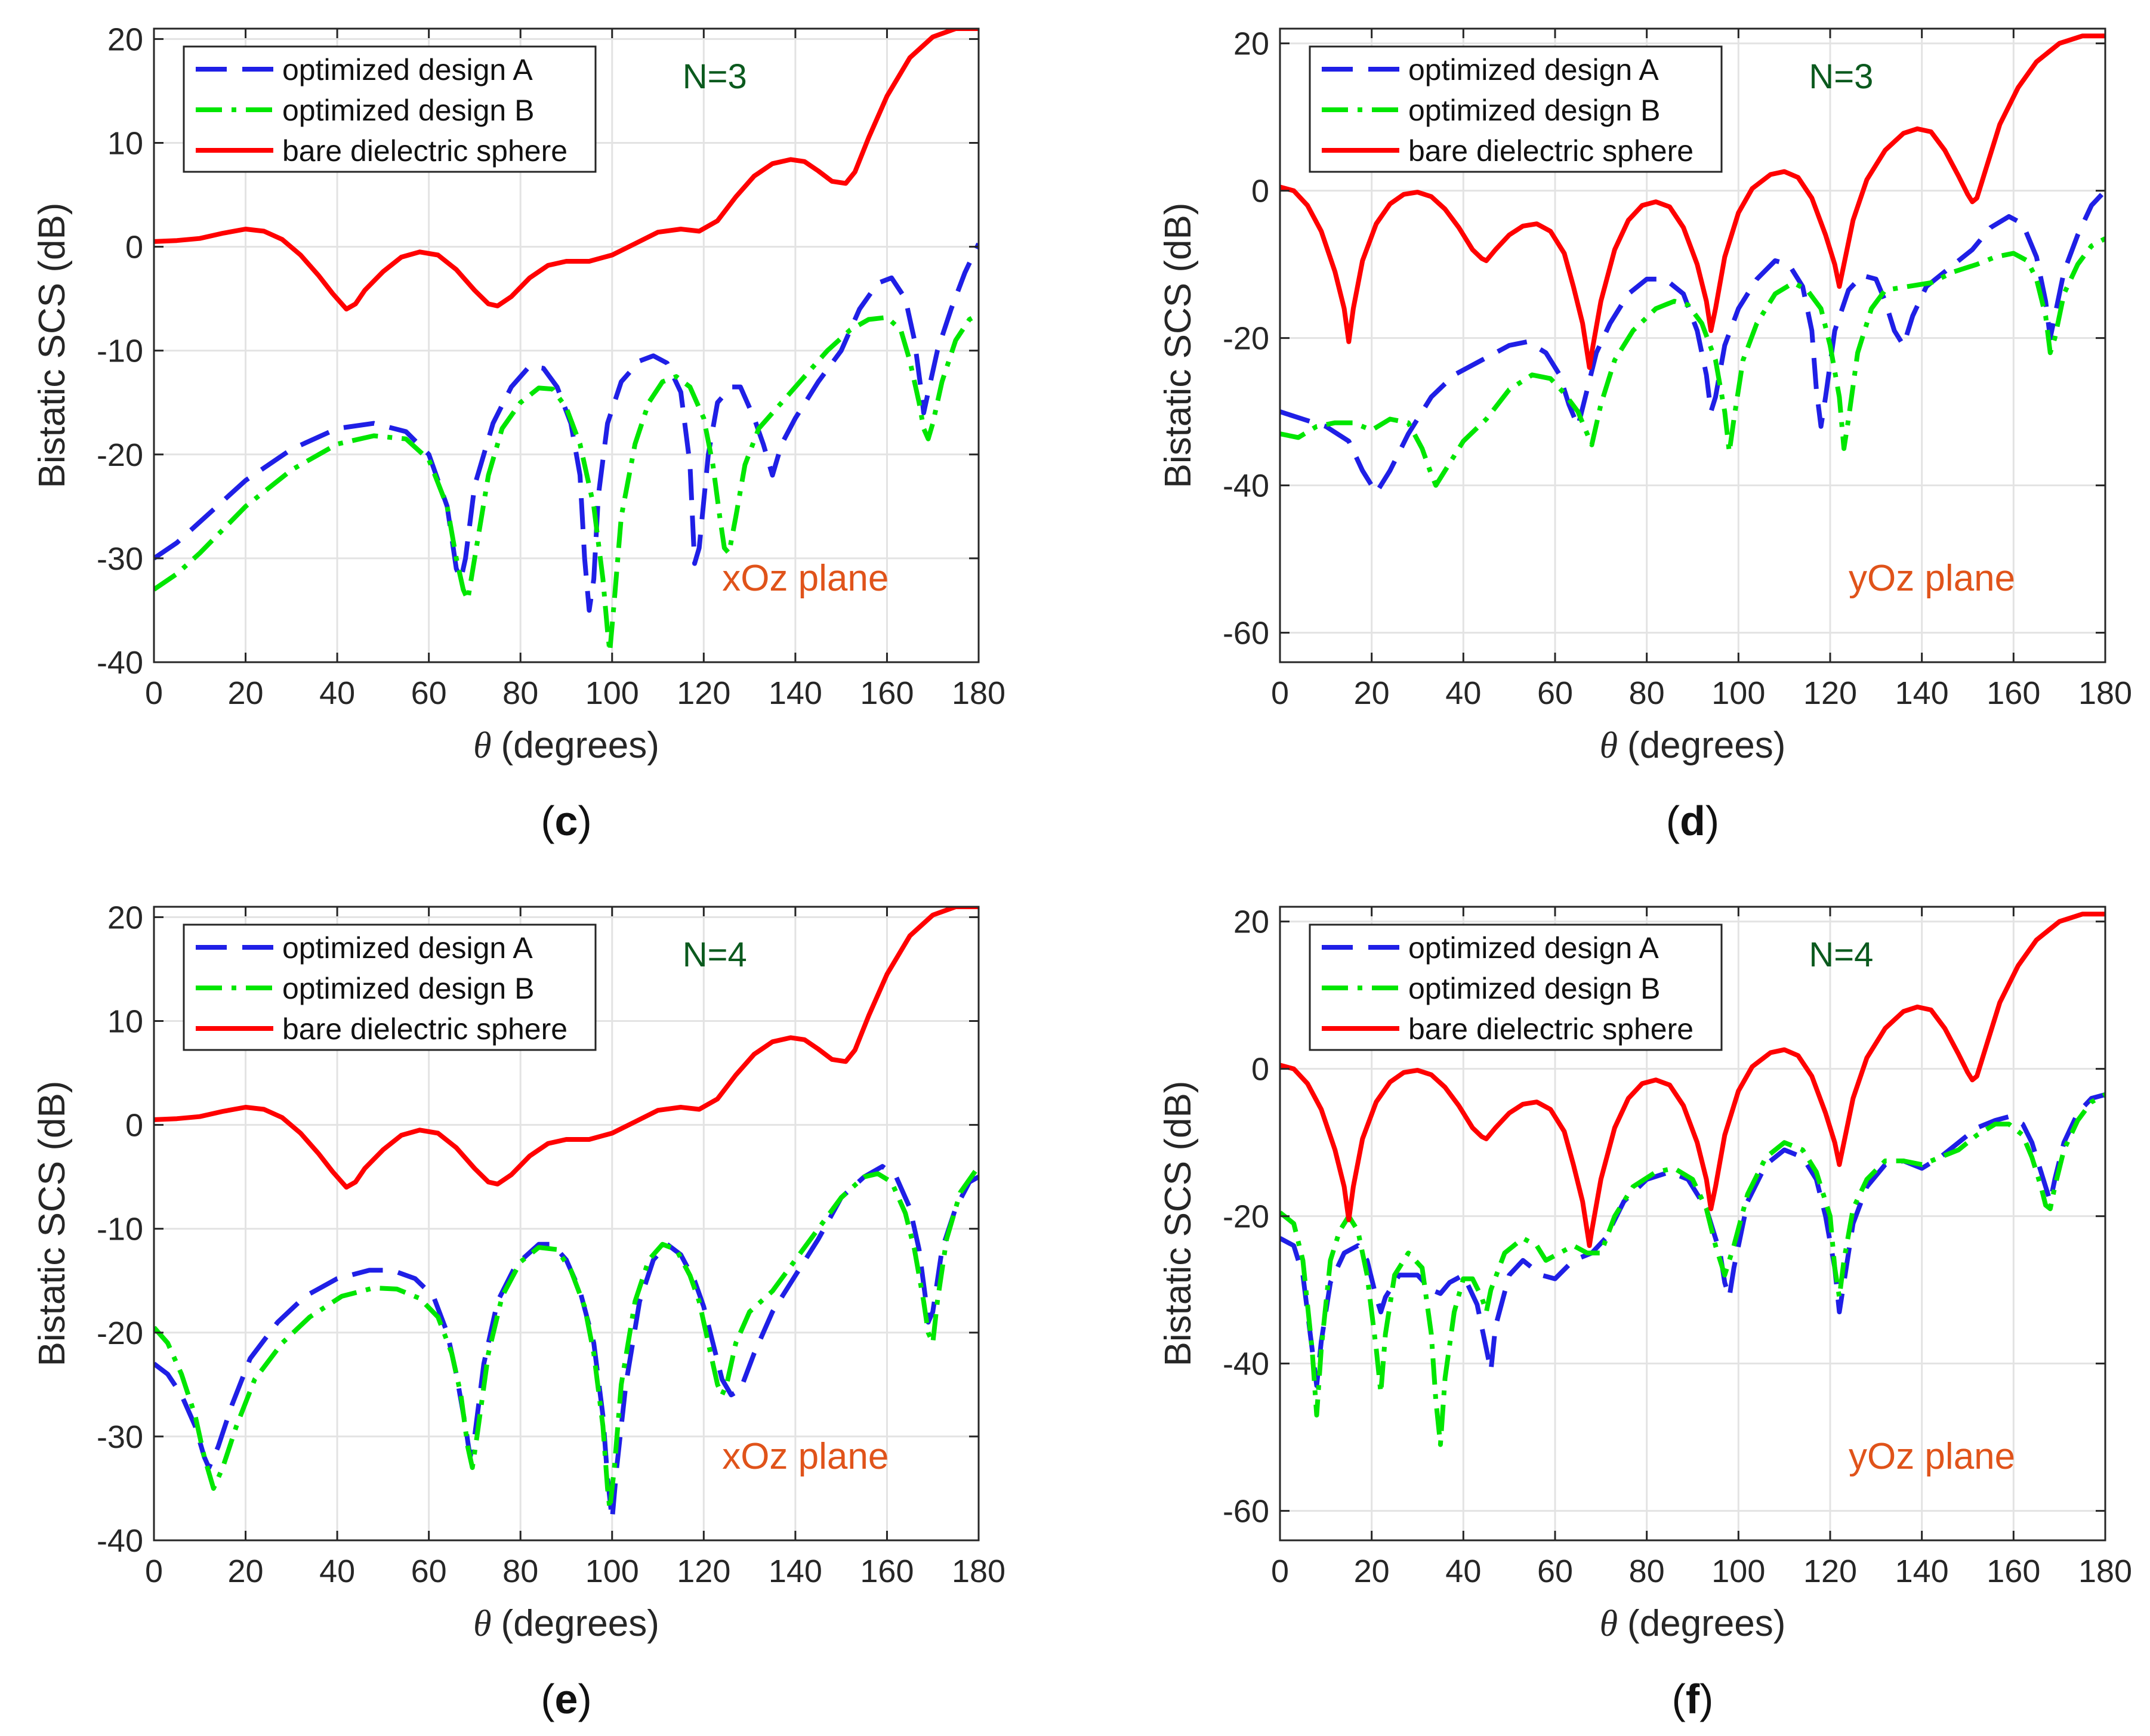 The width and height of the screenshot is (2150, 1736). What do you see at coordinates (1693, 1699) in the screenshot?
I see `panel-caption: (f)` at bounding box center [1693, 1699].